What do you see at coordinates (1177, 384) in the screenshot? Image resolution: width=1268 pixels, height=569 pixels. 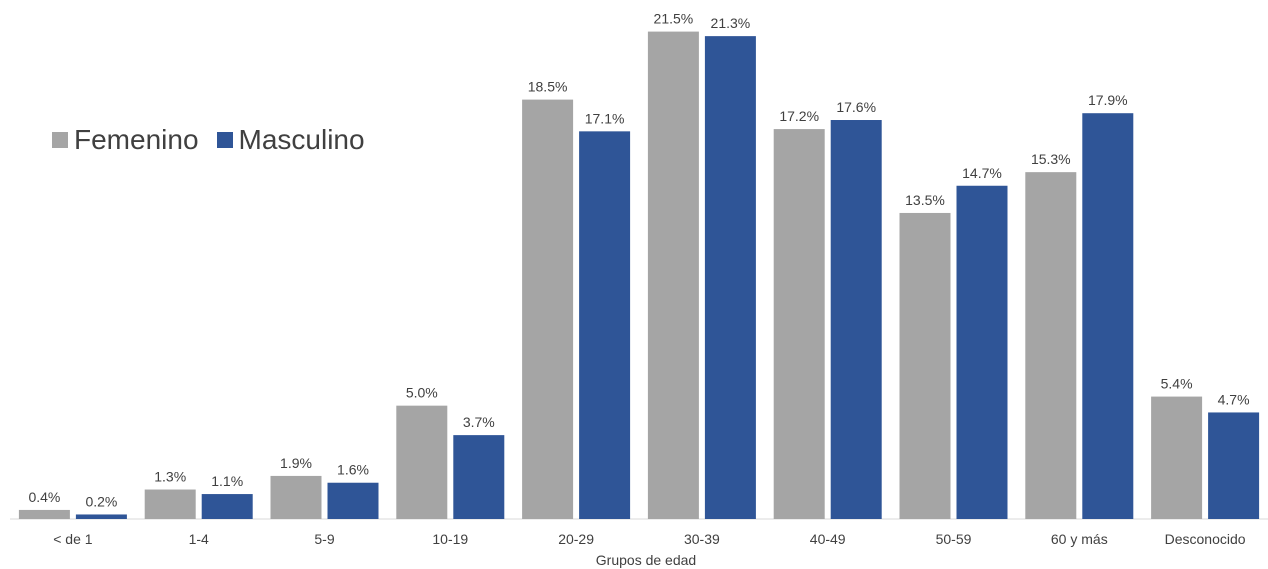 I see `data-label-femenino-9: 5.4%` at bounding box center [1177, 384].